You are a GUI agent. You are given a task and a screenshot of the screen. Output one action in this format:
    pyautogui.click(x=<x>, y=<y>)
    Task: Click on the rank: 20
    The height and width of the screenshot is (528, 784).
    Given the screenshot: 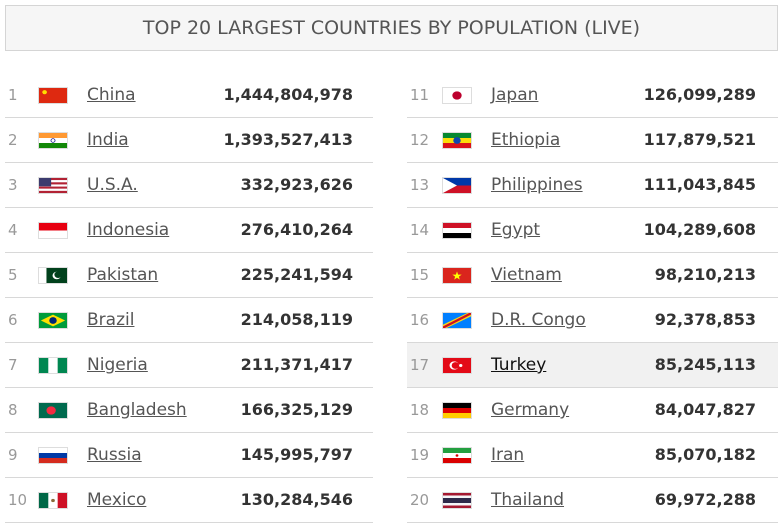 What is the action you would take?
    pyautogui.click(x=420, y=500)
    